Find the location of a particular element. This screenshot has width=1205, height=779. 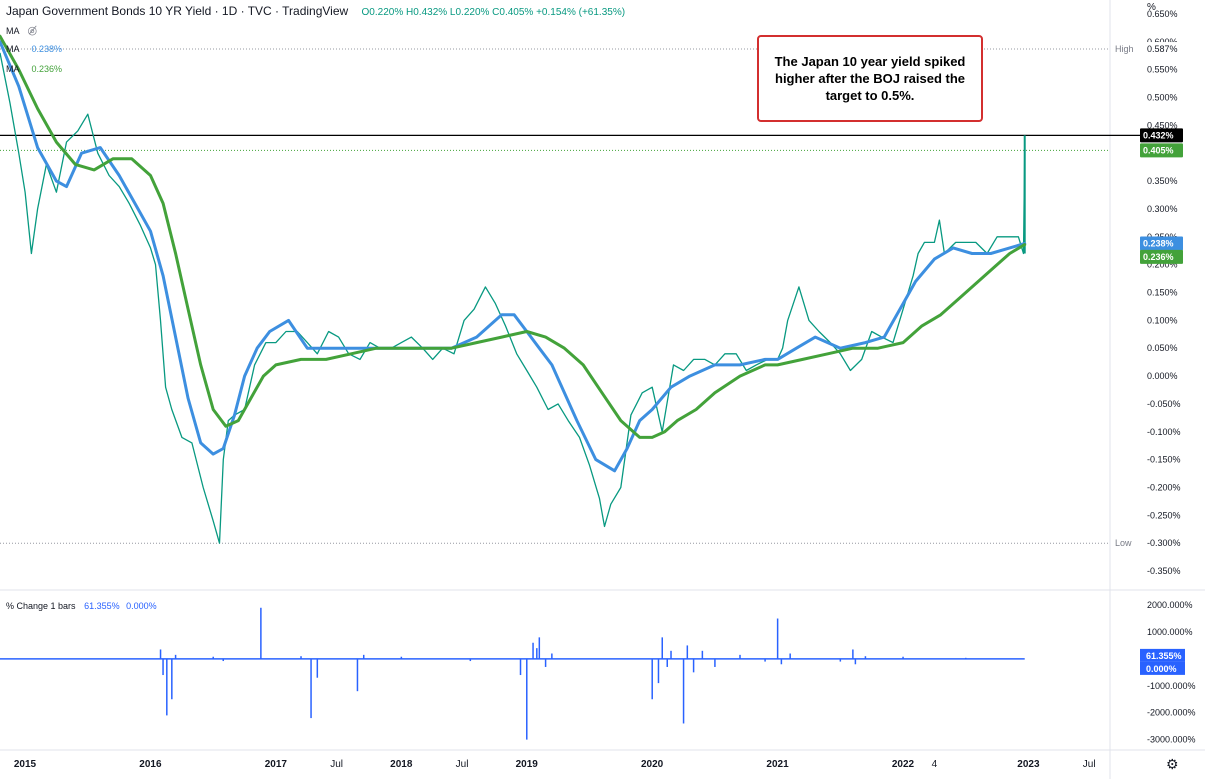

sub-y-tick-label: -3000.000% is located at coordinates (1171, 740).